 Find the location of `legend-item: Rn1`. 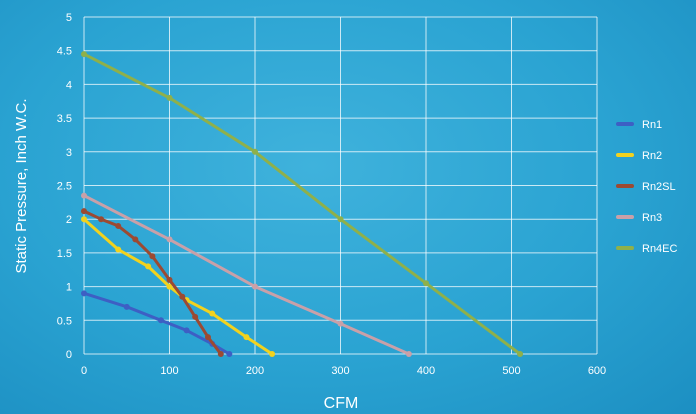

legend-item: Rn1 is located at coordinates (639, 125).